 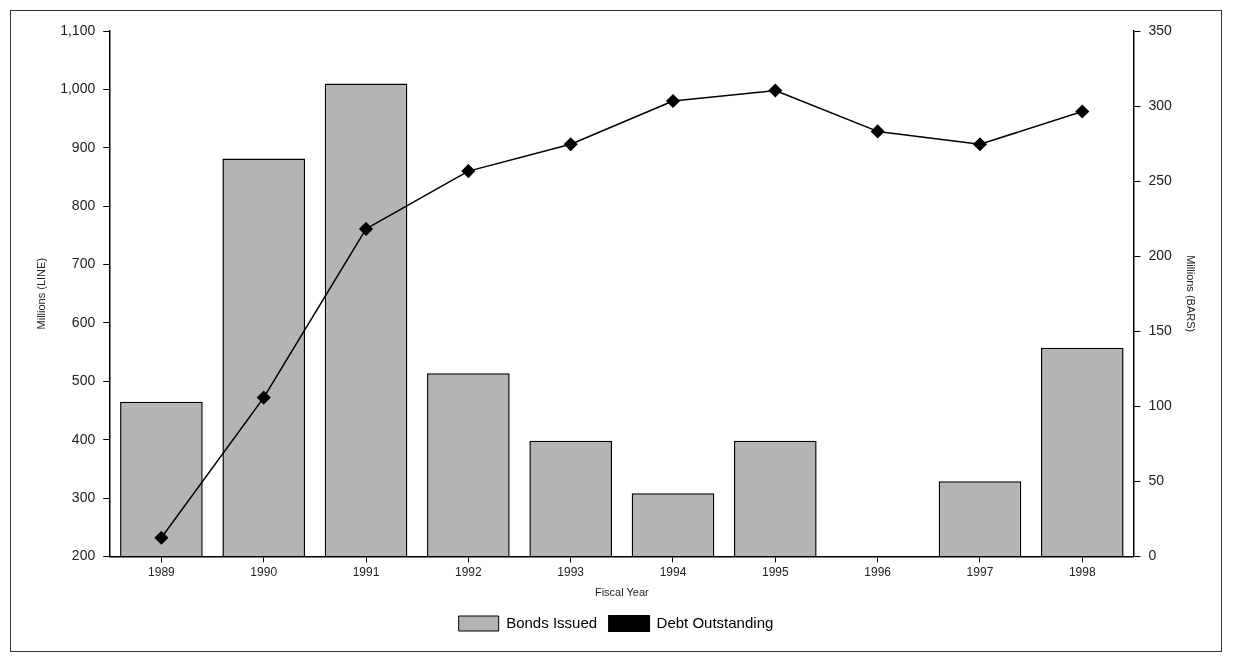 I want to click on y-axis-title: Millions (LINE), so click(x=40, y=293).